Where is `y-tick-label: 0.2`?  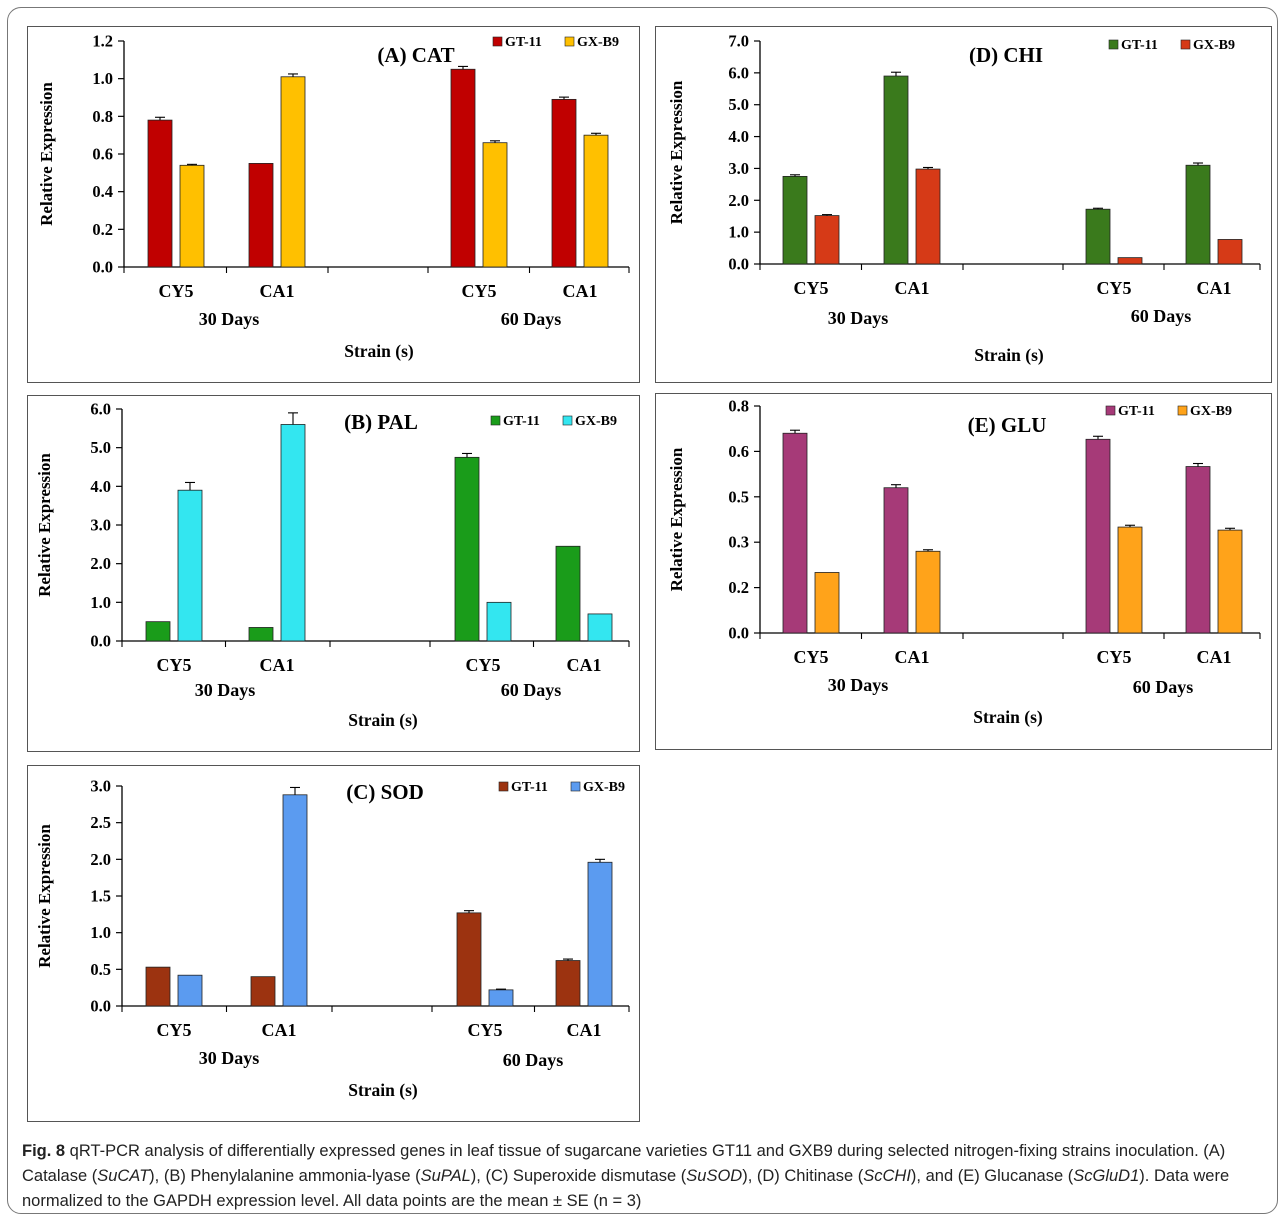 y-tick-label: 0.2 is located at coordinates (102, 229).